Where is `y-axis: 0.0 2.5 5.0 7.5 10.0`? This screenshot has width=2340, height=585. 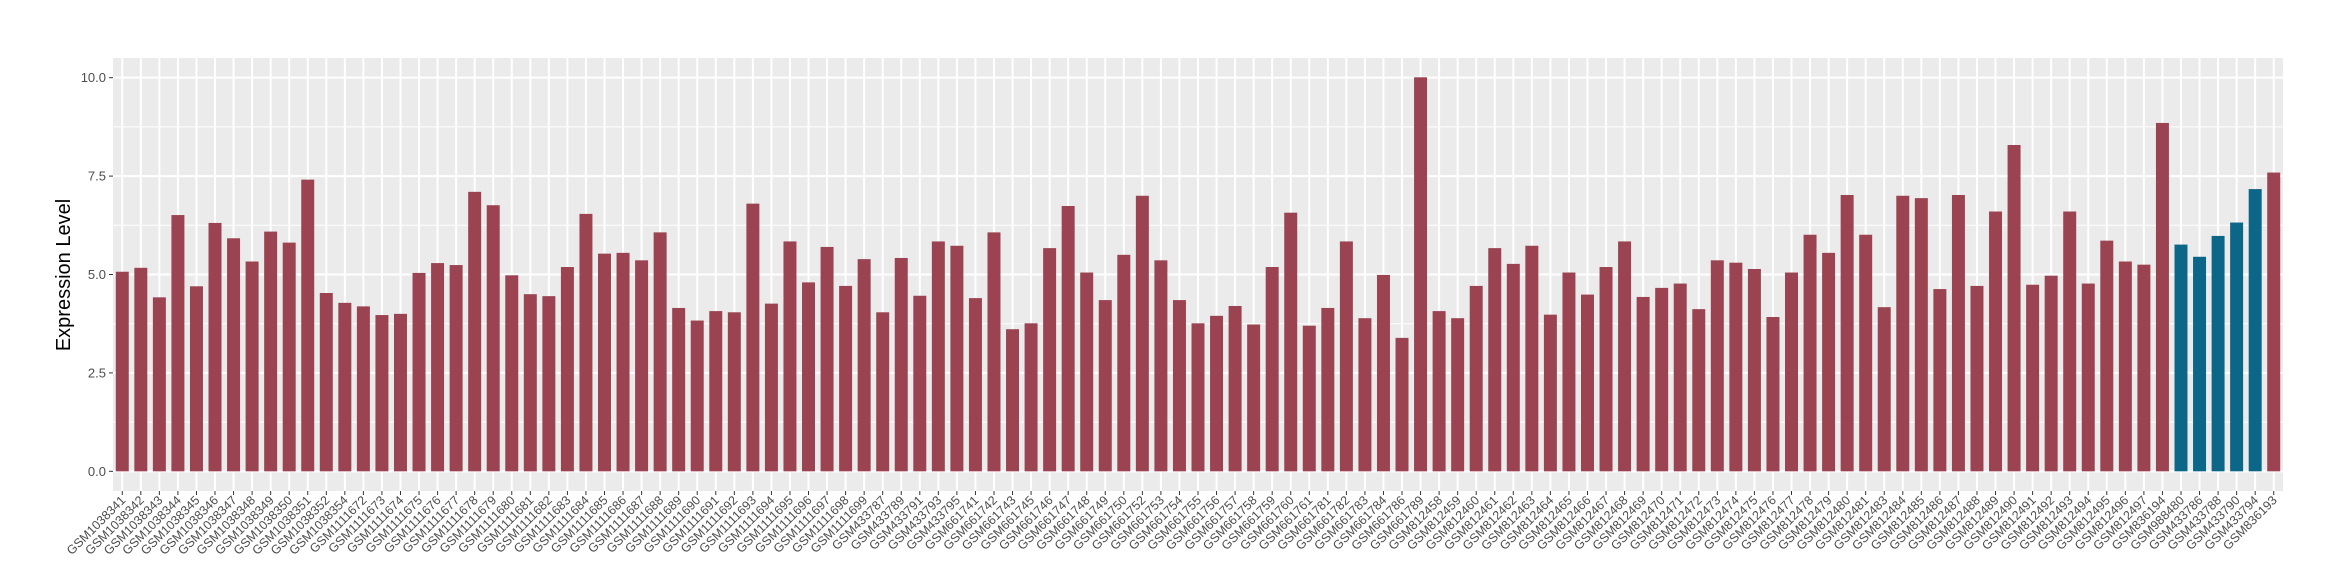
y-axis: 0.0 2.5 5.0 7.5 10.0 is located at coordinates (97, 274).